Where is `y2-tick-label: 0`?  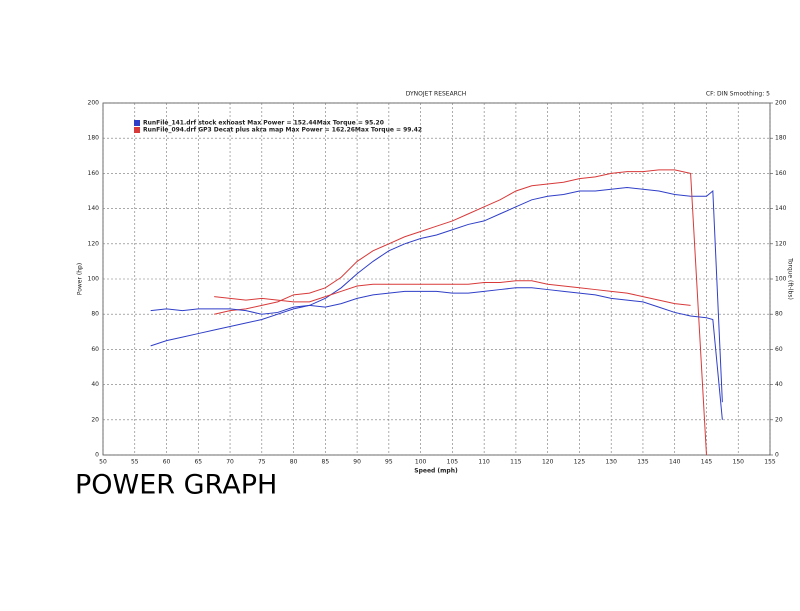 y2-tick-label: 0 is located at coordinates (777, 455).